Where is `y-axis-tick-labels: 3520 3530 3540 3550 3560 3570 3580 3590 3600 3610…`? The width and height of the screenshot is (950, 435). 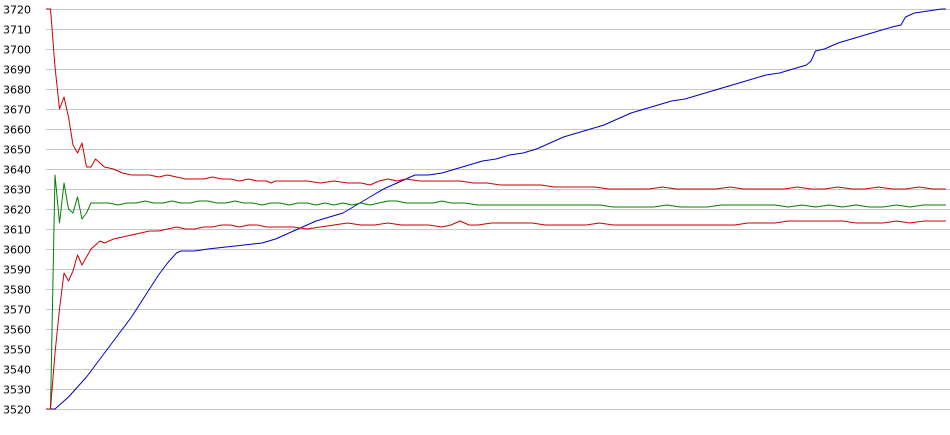 y-axis-tick-labels: 3520 3530 3540 3550 3560 3570 3580 3590 3600 3610… is located at coordinates (17, 210).